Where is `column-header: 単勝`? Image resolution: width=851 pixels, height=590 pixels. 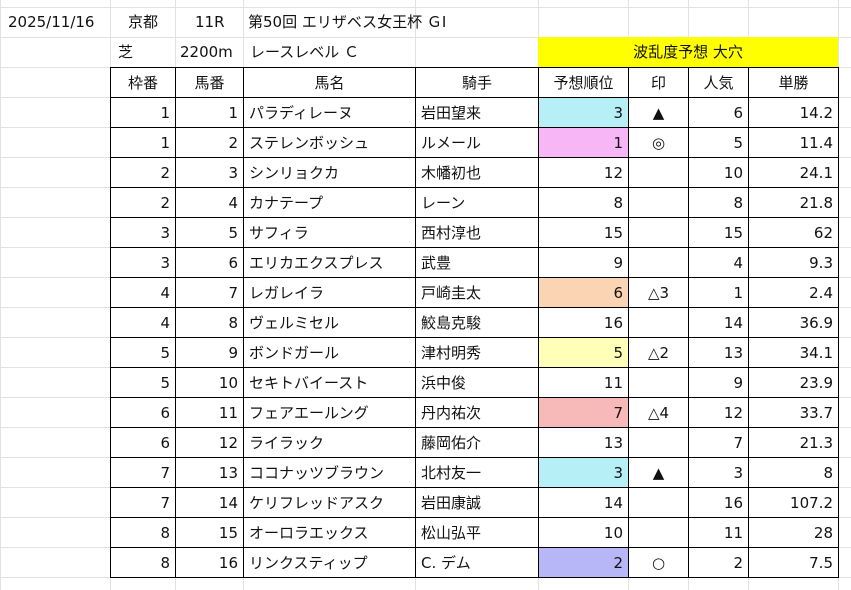 column-header: 単勝 is located at coordinates (793, 82).